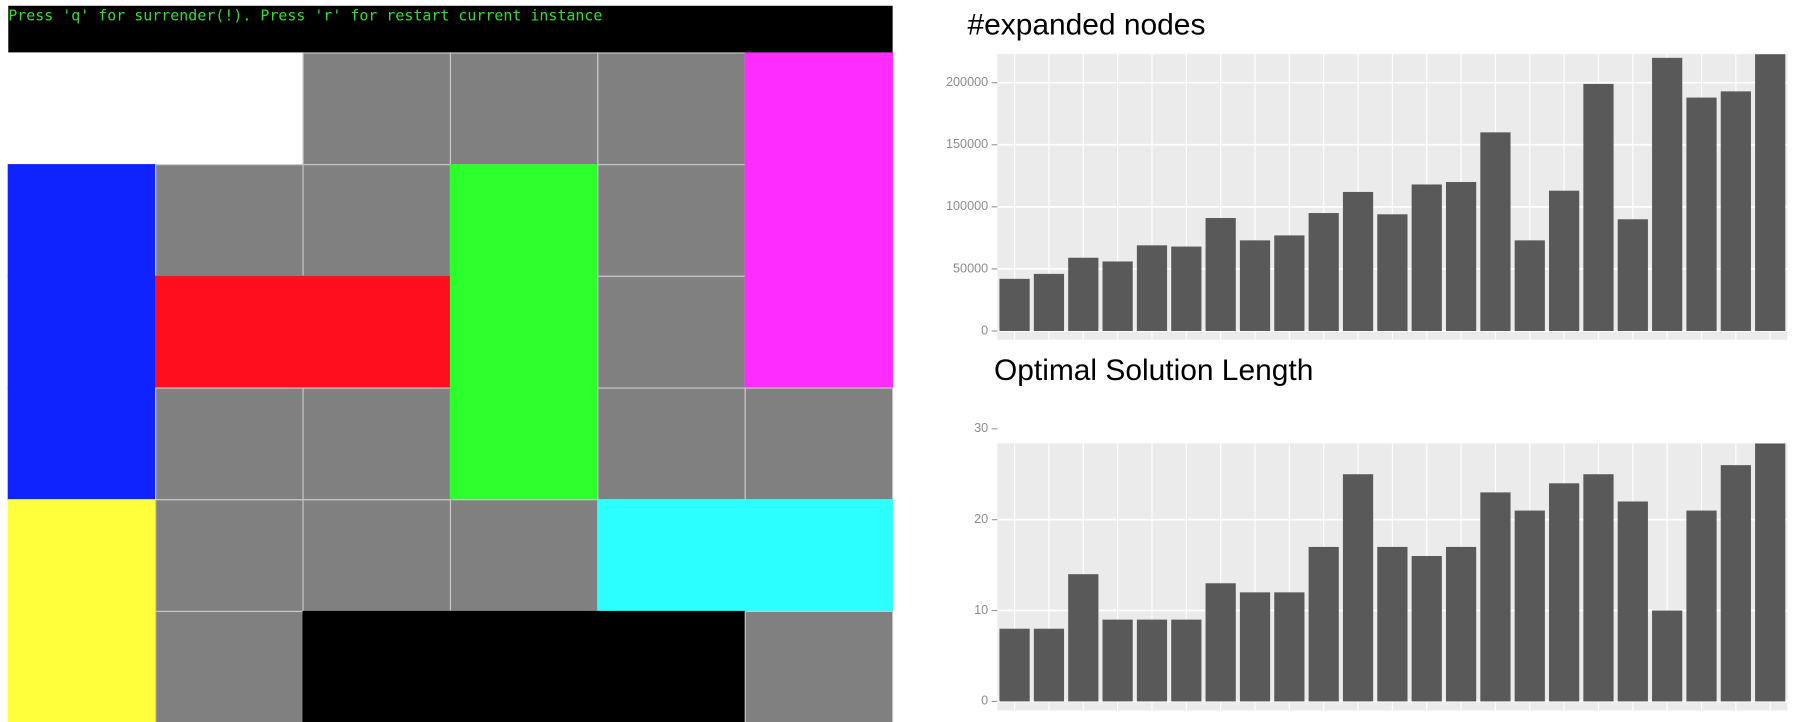 The width and height of the screenshot is (1806, 722). What do you see at coordinates (967, 82) in the screenshot?
I see `y-tick-label: 200000` at bounding box center [967, 82].